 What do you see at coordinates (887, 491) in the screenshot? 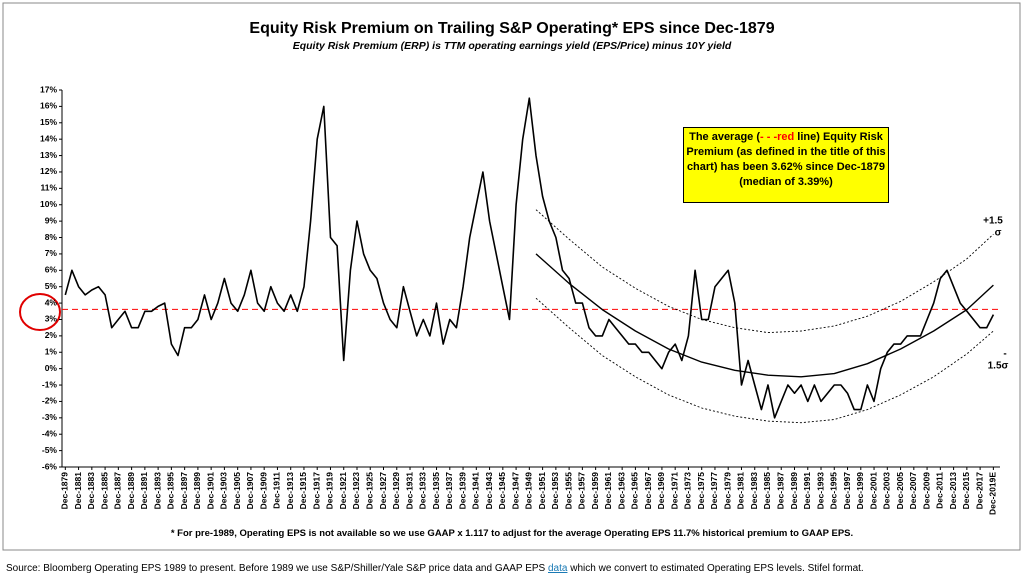
I see `x-tick-label: Dec-2003` at bounding box center [887, 491].